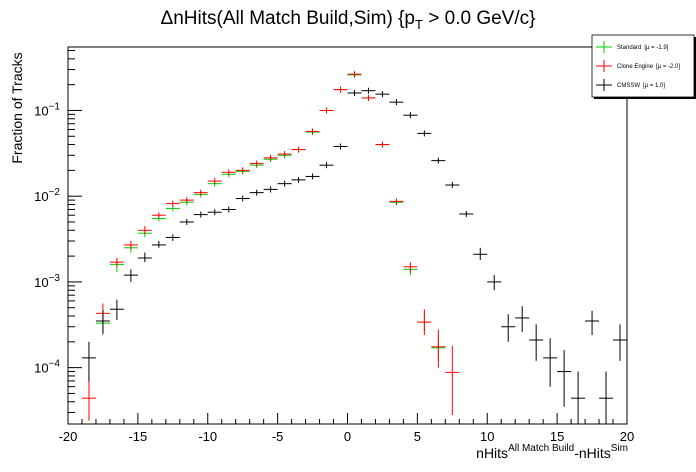 Image resolution: width=696 pixels, height=472 pixels. I want to click on x-tick-label: -10, so click(207, 436).